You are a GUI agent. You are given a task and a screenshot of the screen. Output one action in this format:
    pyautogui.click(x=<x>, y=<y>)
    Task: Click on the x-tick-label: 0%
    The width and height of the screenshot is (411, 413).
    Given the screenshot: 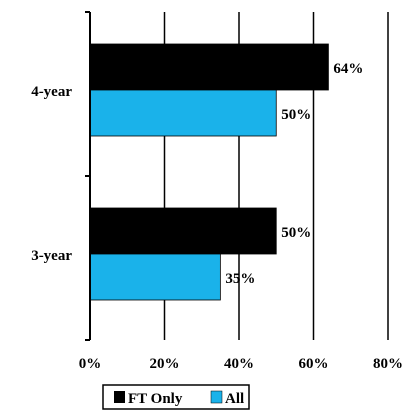 What is the action you would take?
    pyautogui.click(x=90, y=364)
    